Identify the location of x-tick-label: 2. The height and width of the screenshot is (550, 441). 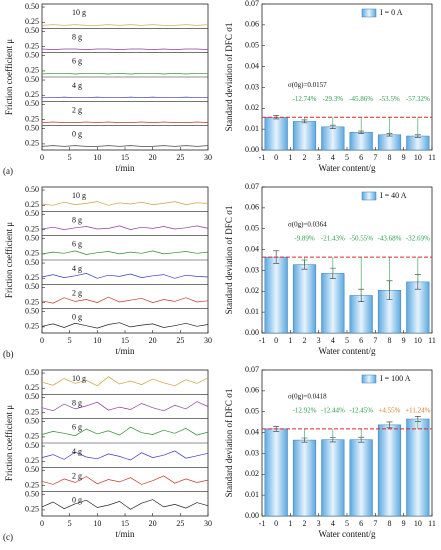
(305, 340).